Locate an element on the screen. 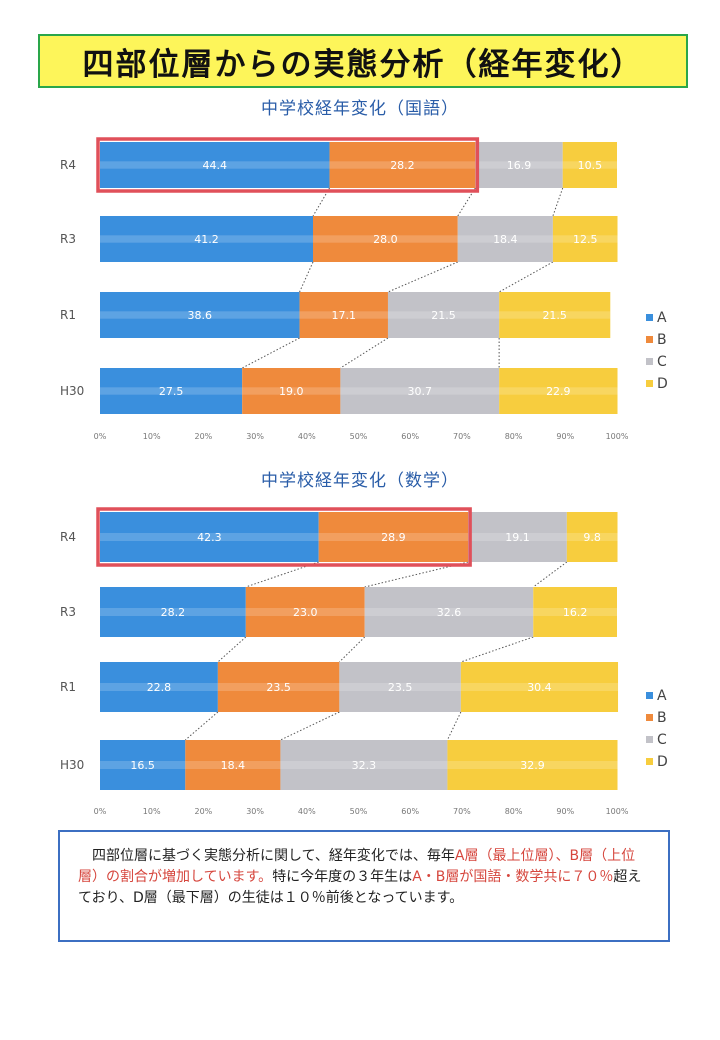 Image resolution: width=720 pixels, height=1040 pixels. legend-swatch-c is located at coordinates (649, 361).